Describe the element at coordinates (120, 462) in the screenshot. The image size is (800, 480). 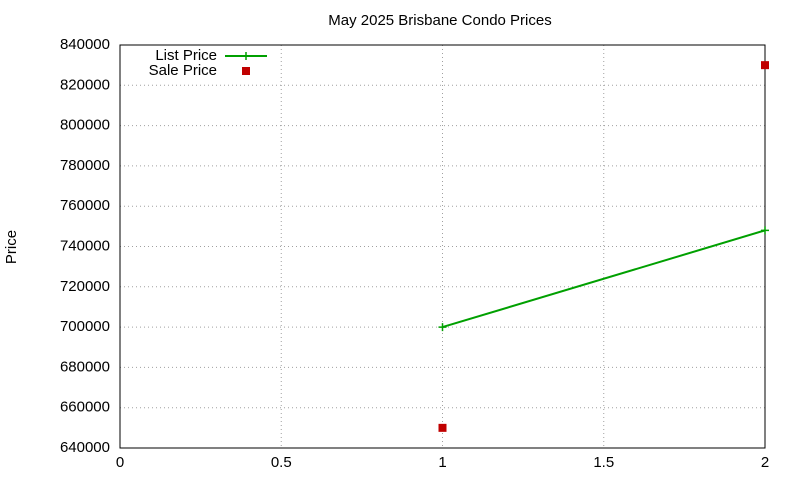
I see `x-tick-label: 0` at that location.